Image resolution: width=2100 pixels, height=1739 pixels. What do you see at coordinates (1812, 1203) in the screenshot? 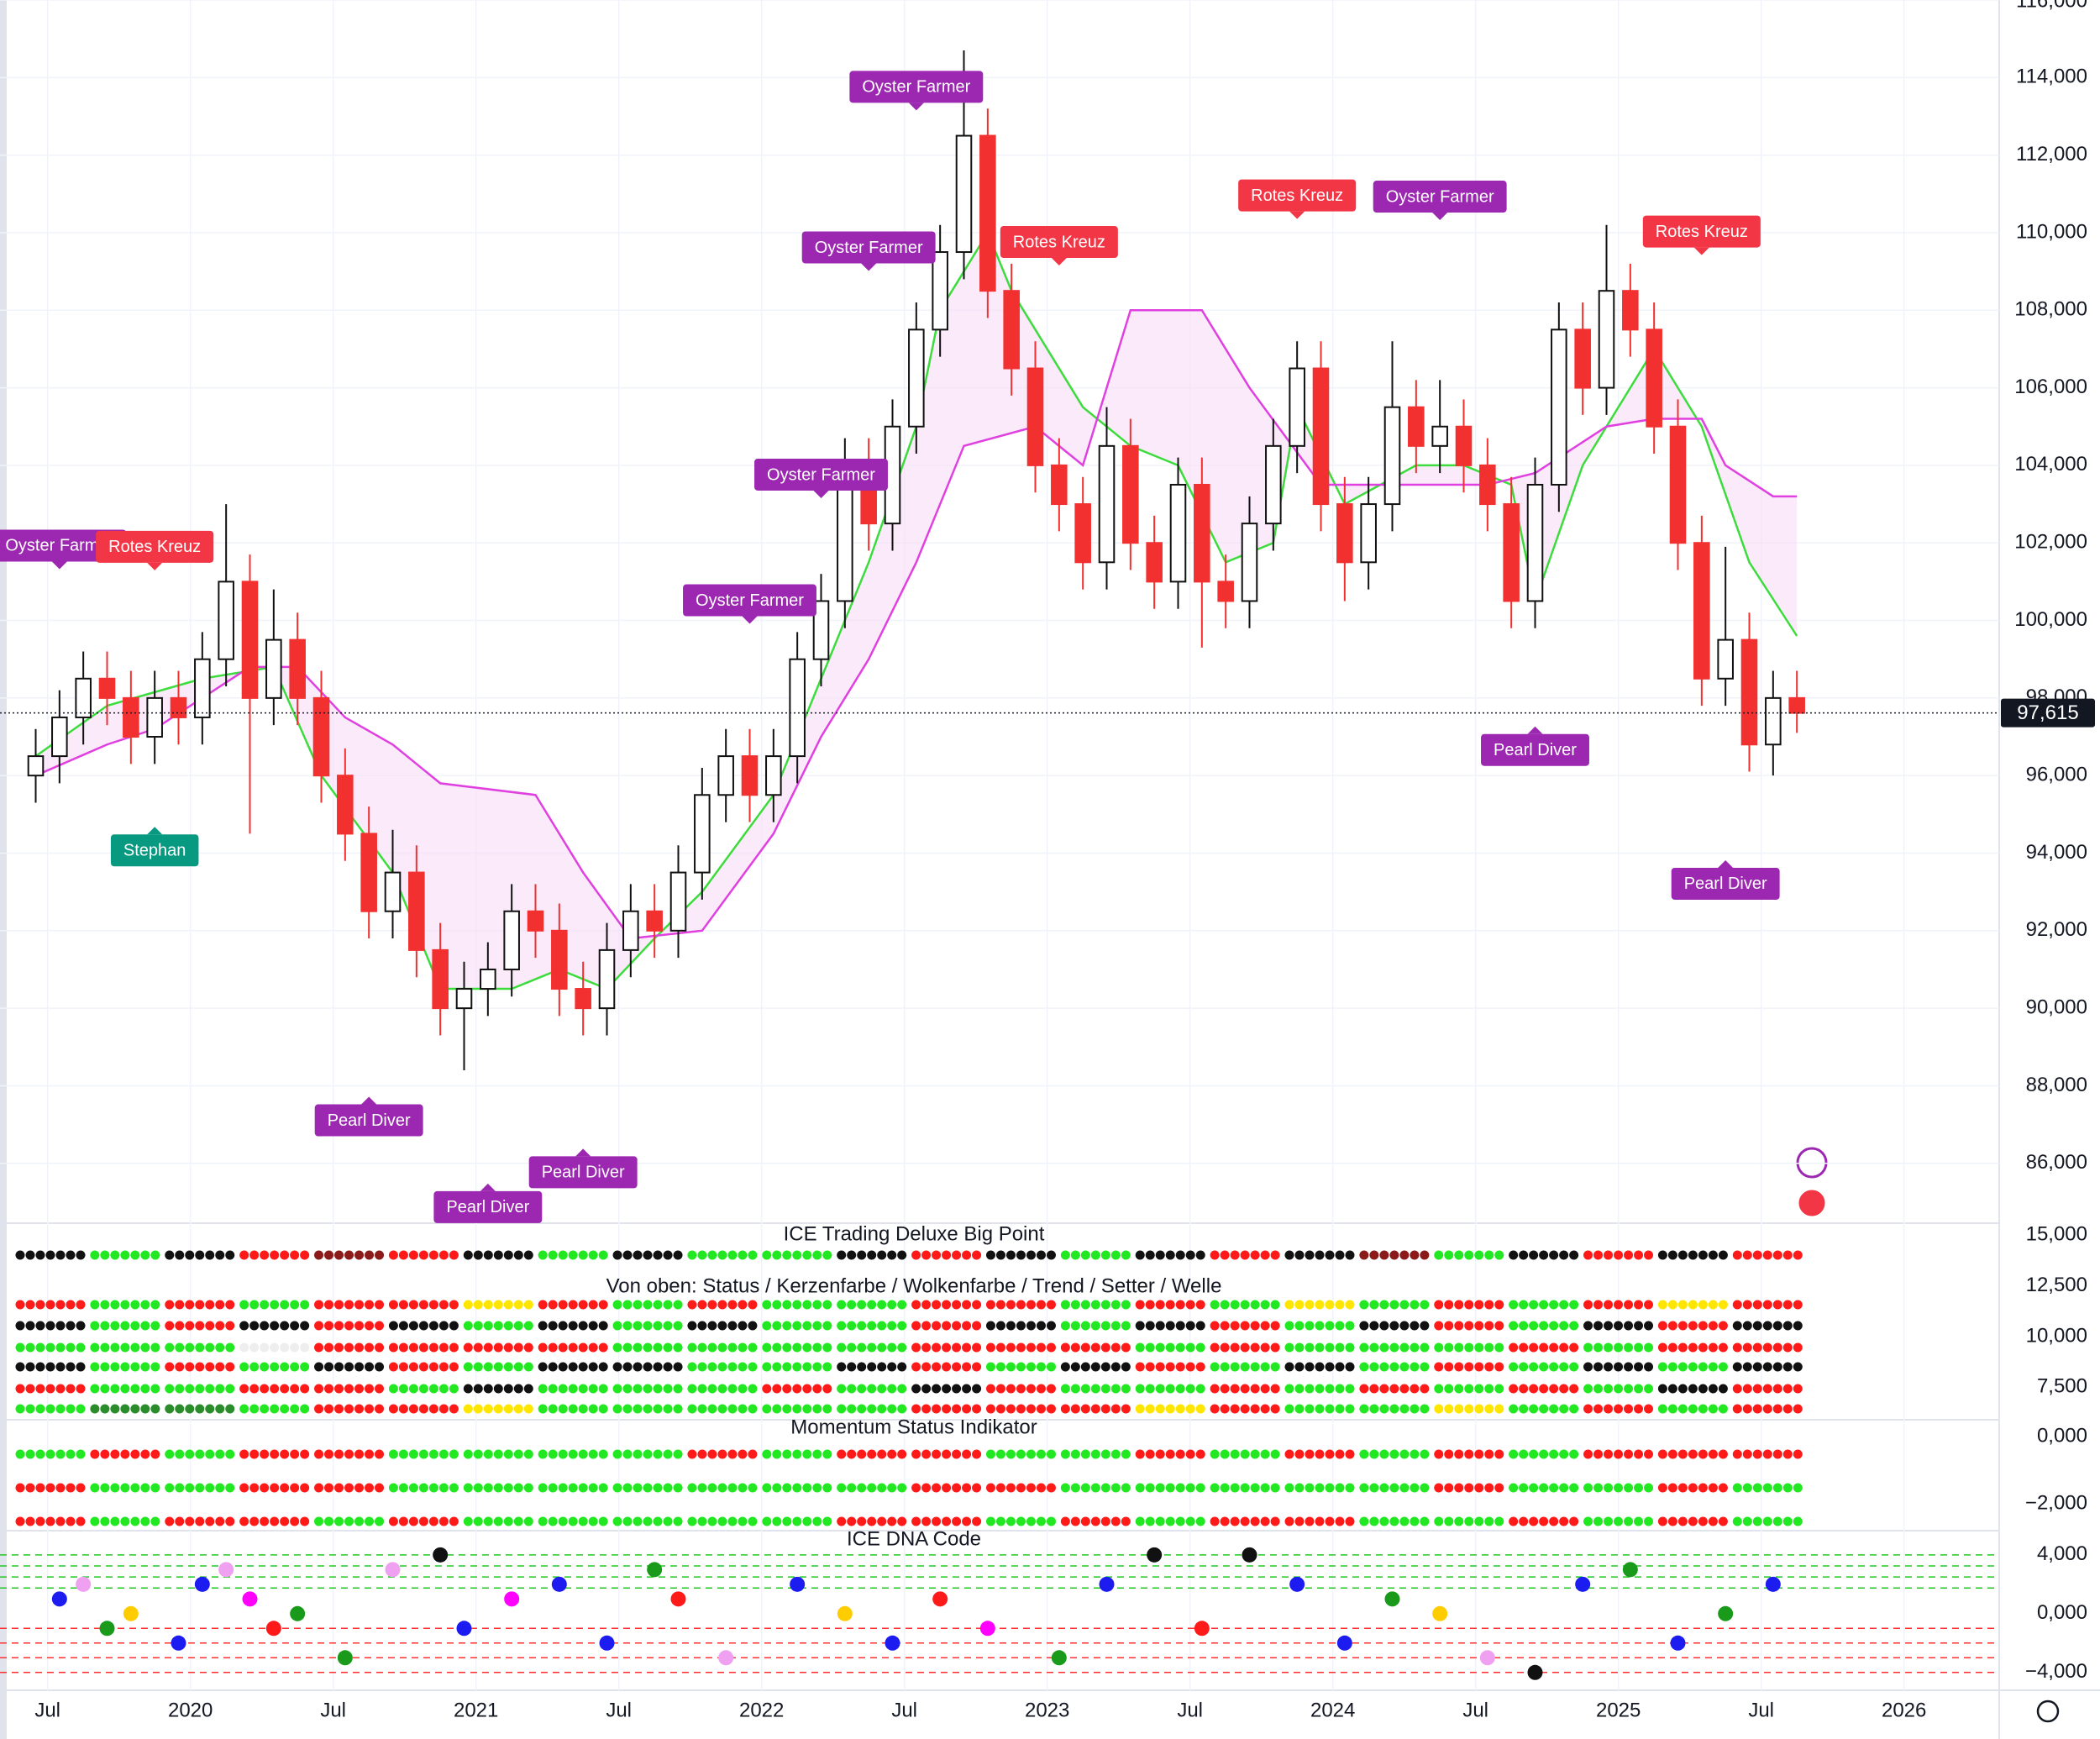
I see `flag-icon` at bounding box center [1812, 1203].